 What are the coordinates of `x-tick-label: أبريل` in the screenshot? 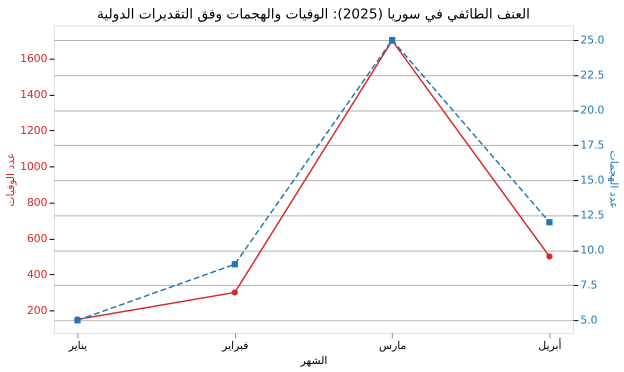 It's located at (550, 345).